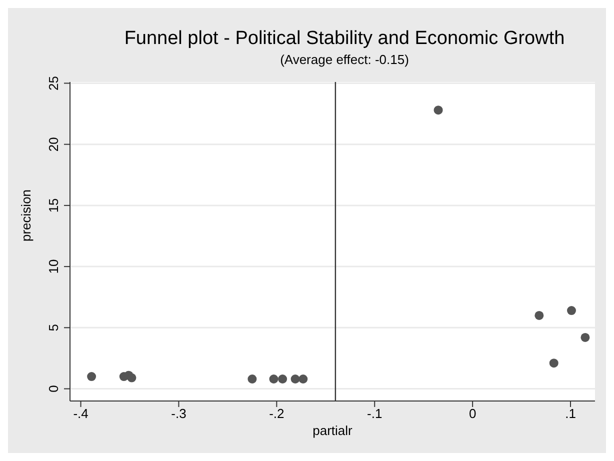 This screenshot has width=614, height=461. Describe the element at coordinates (570, 414) in the screenshot. I see `x-tick-label: .1` at that location.